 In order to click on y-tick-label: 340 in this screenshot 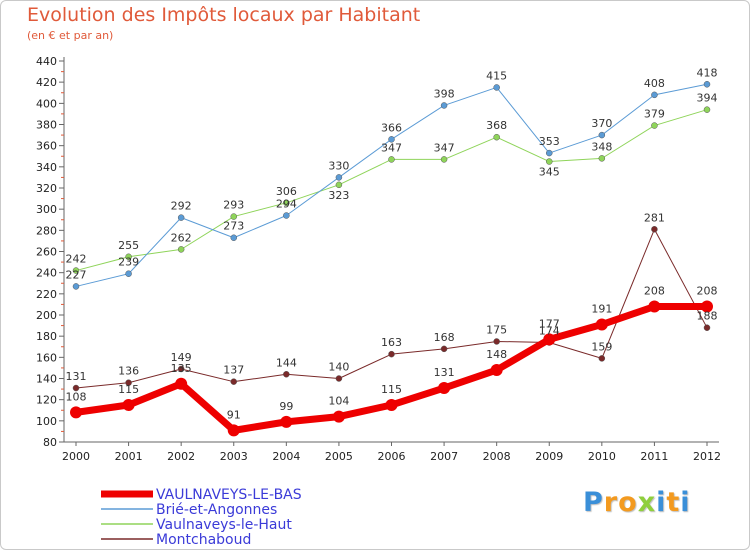, I will do `click(46, 167)`.